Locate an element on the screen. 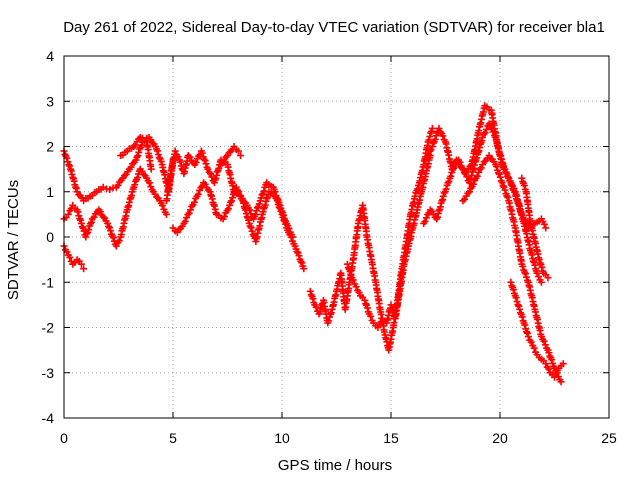  x-tick-label: 25 is located at coordinates (609, 438).